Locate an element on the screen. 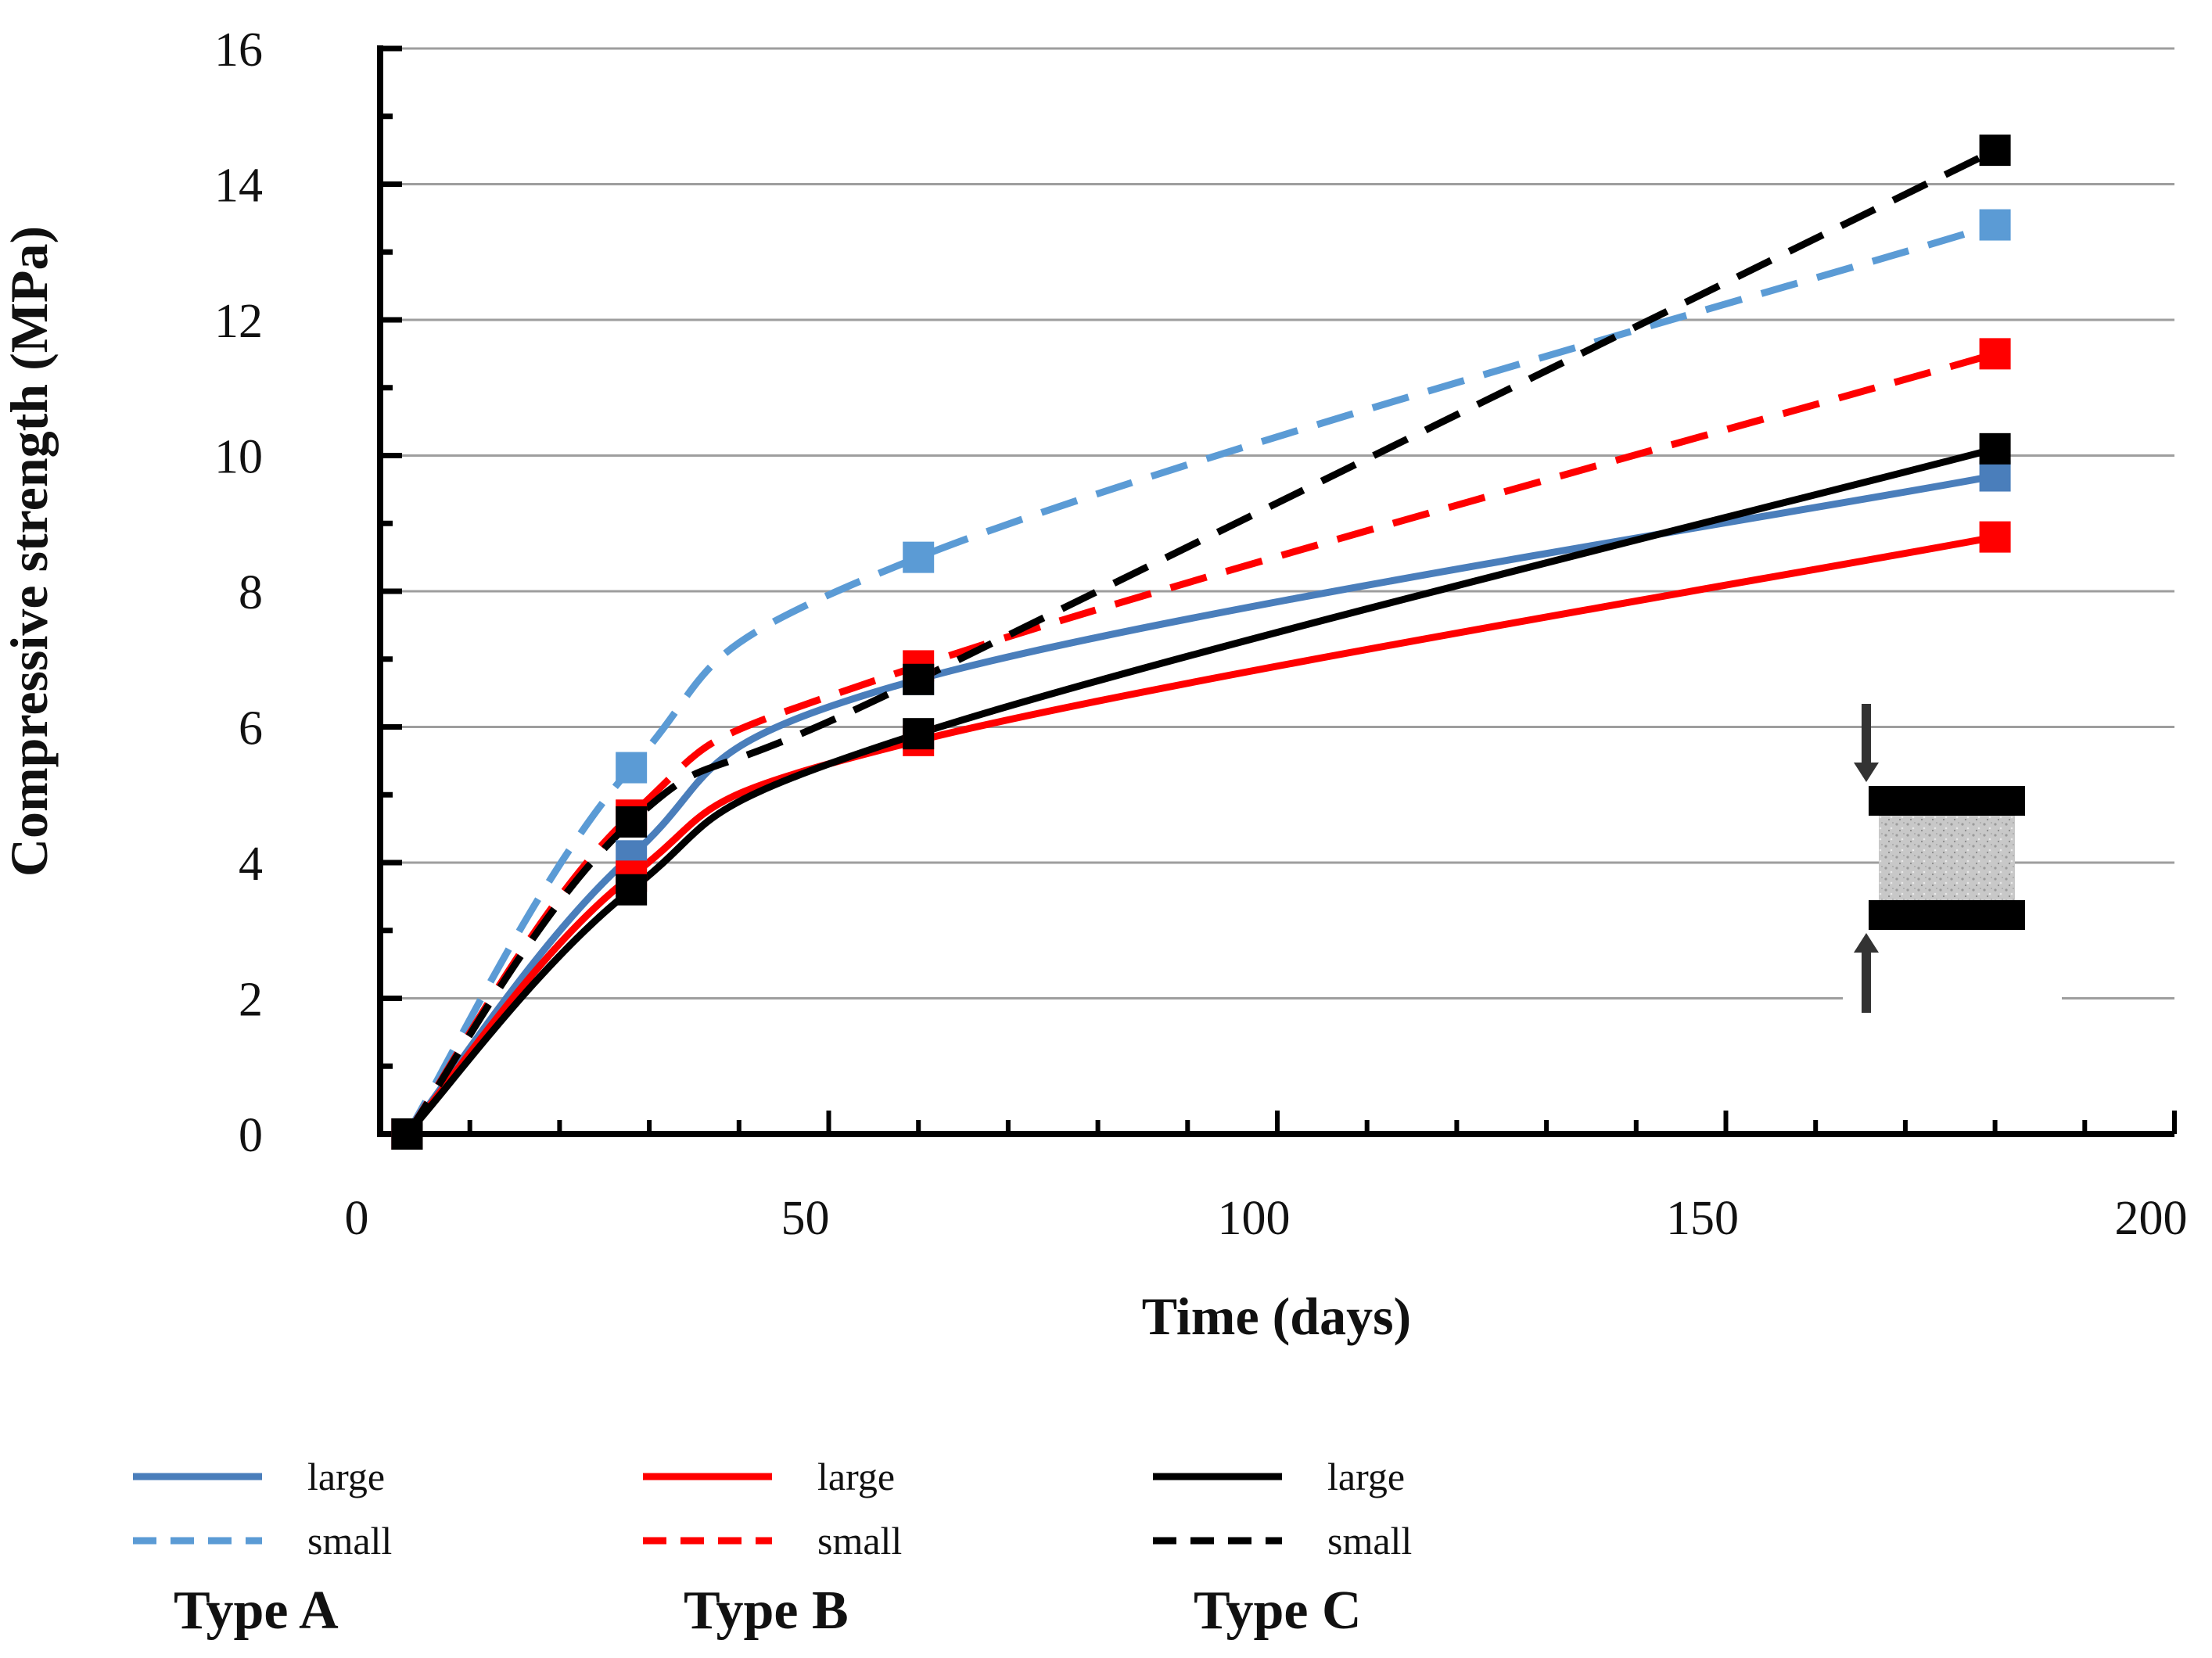  y-tick-label-8: 8 is located at coordinates (251, 592).